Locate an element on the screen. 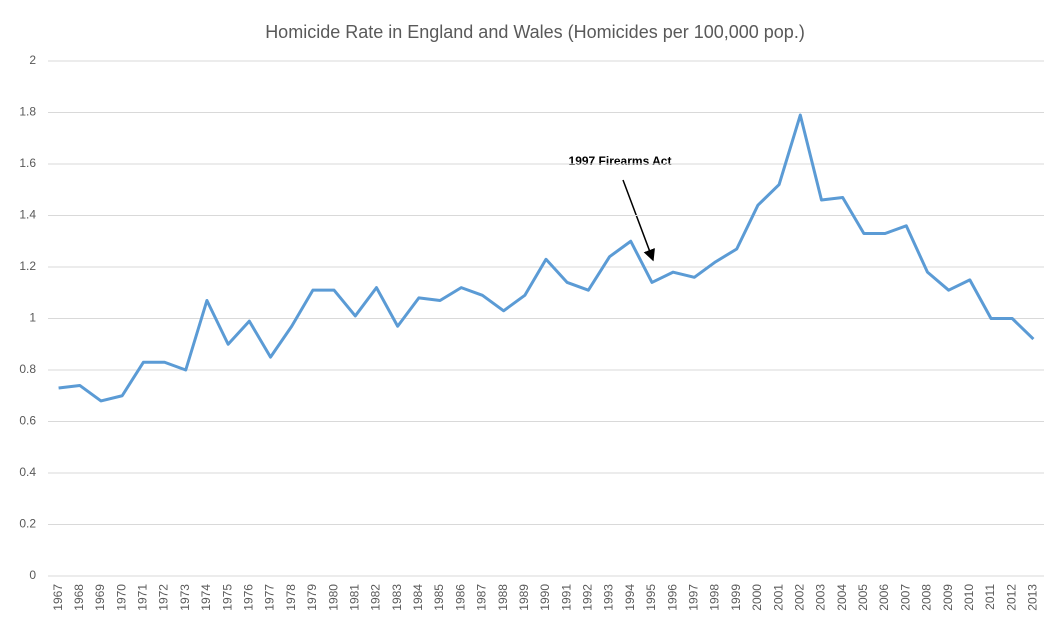 The width and height of the screenshot is (1059, 636). x-tick-label: 1997 is located at coordinates (694, 597).